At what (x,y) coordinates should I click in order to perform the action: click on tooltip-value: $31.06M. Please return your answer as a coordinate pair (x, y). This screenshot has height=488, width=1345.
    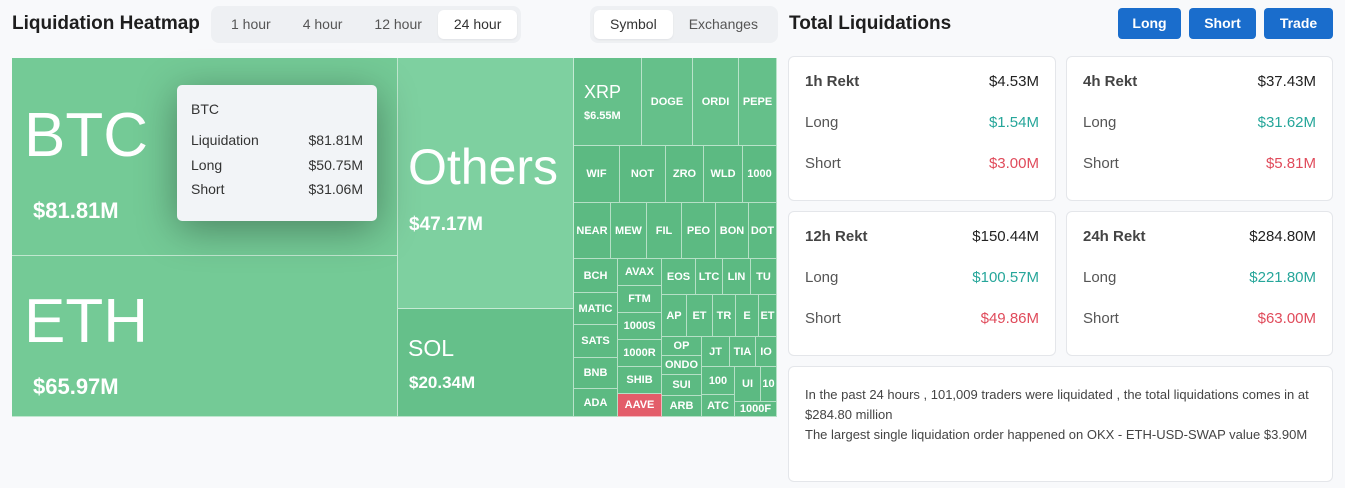
    Looking at the image, I should click on (335, 189).